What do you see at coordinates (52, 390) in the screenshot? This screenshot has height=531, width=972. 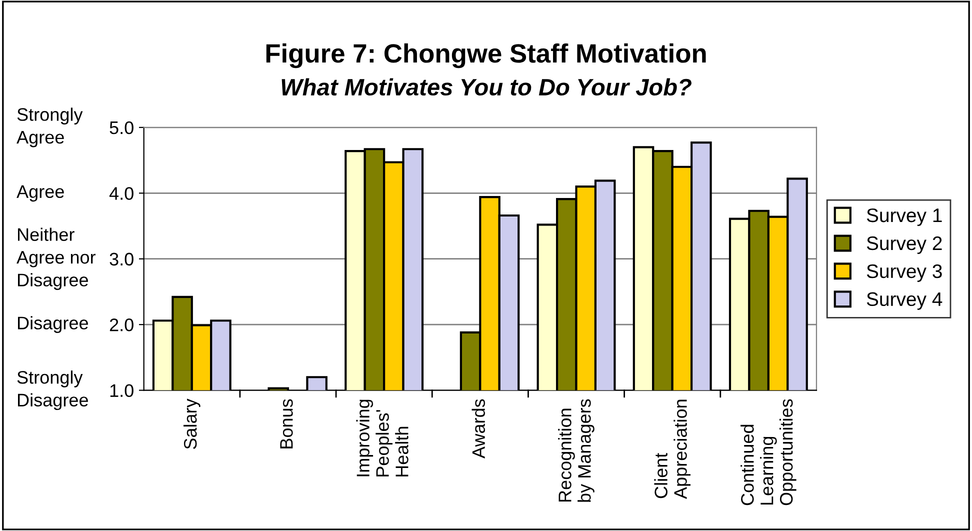 I see `text: Strongly Disagree` at bounding box center [52, 390].